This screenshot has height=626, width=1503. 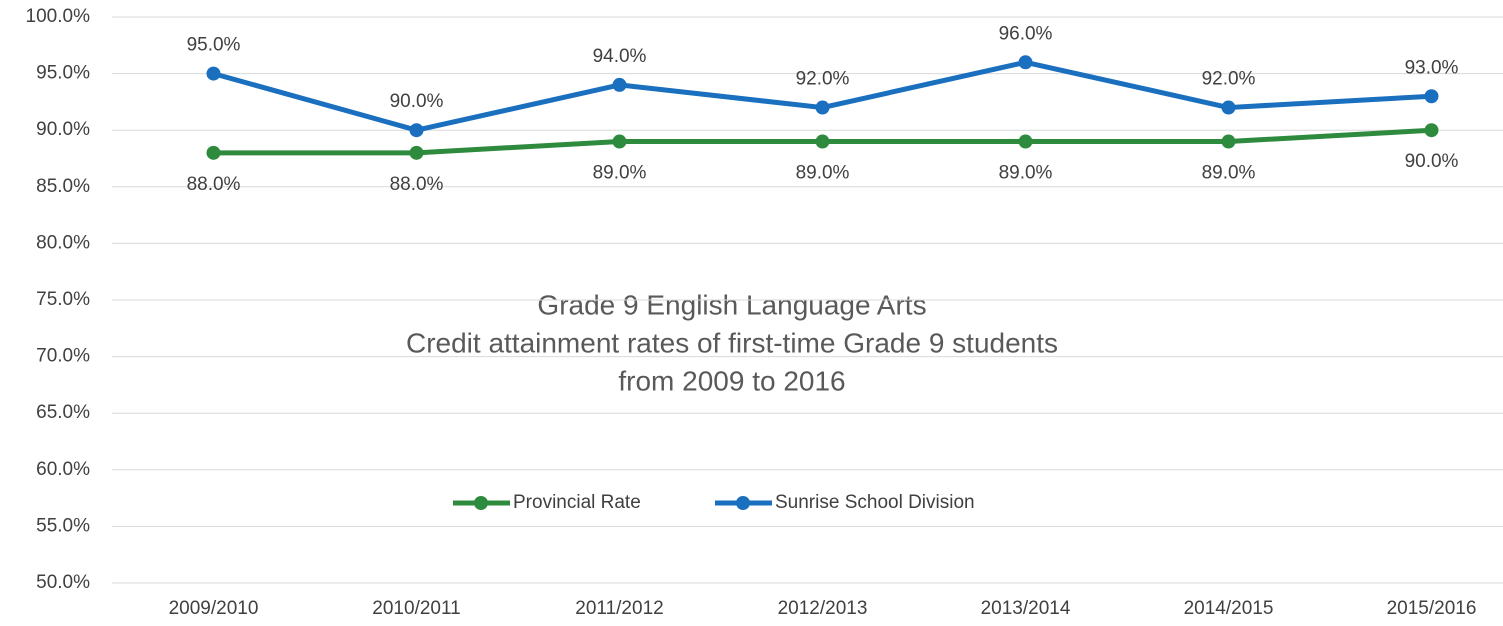 What do you see at coordinates (1432, 67) in the screenshot?
I see `data-label: 93.0%` at bounding box center [1432, 67].